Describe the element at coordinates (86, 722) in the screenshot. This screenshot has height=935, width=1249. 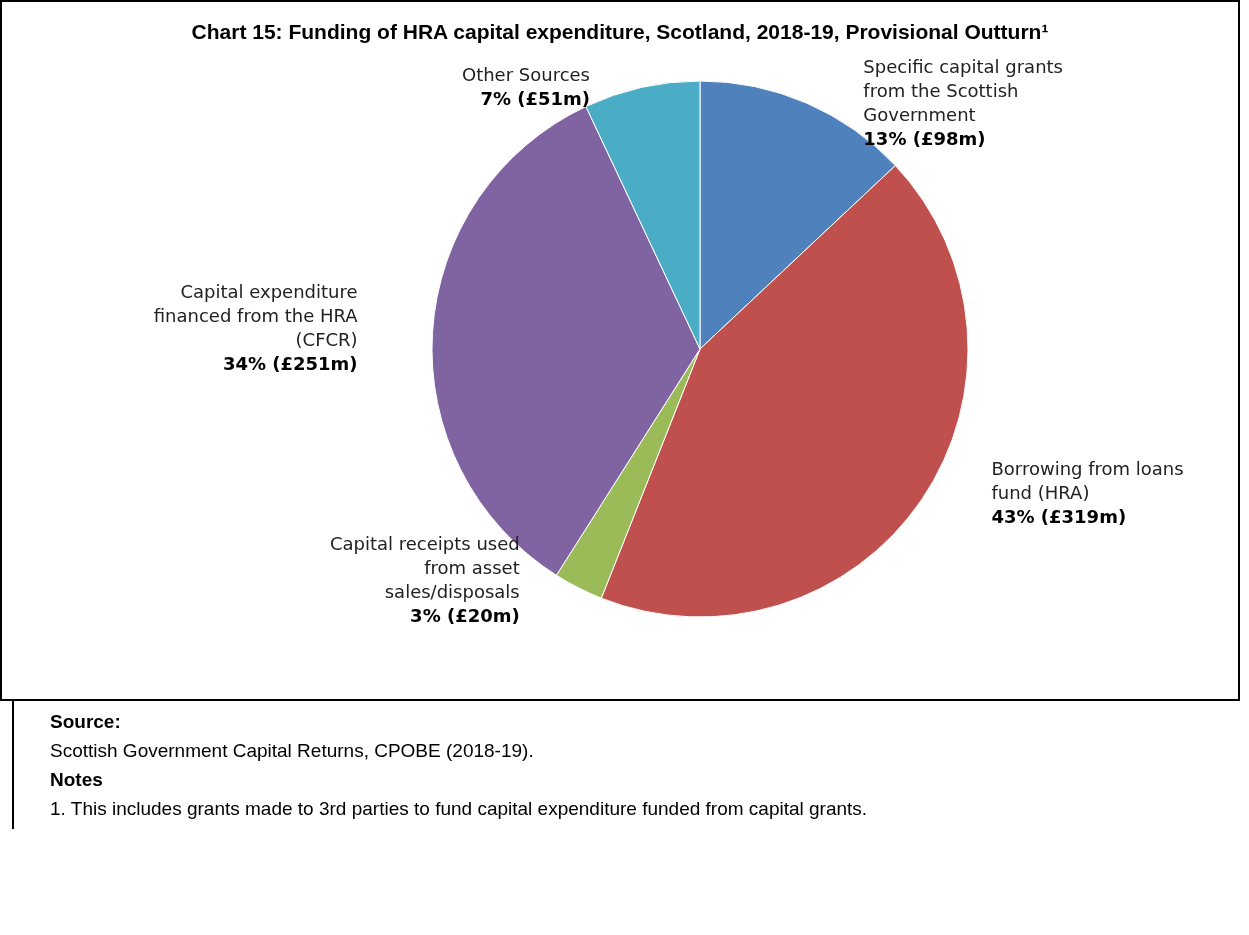
I see `source-note: Source:` at that location.